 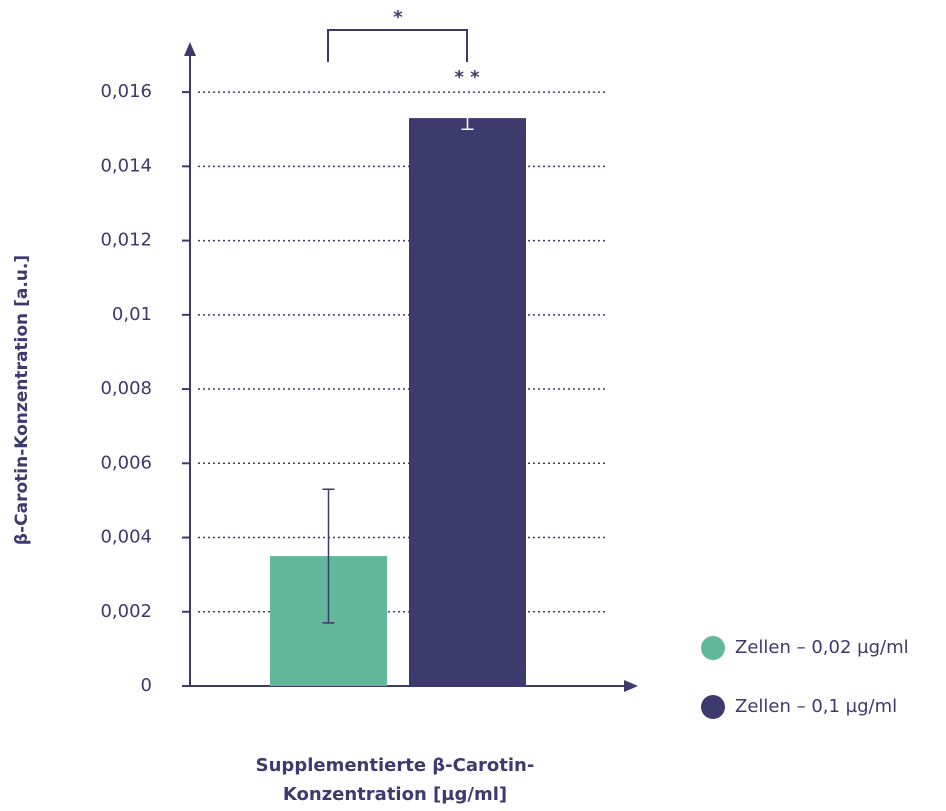 I want to click on y-axis-arrow, so click(x=190, y=49).